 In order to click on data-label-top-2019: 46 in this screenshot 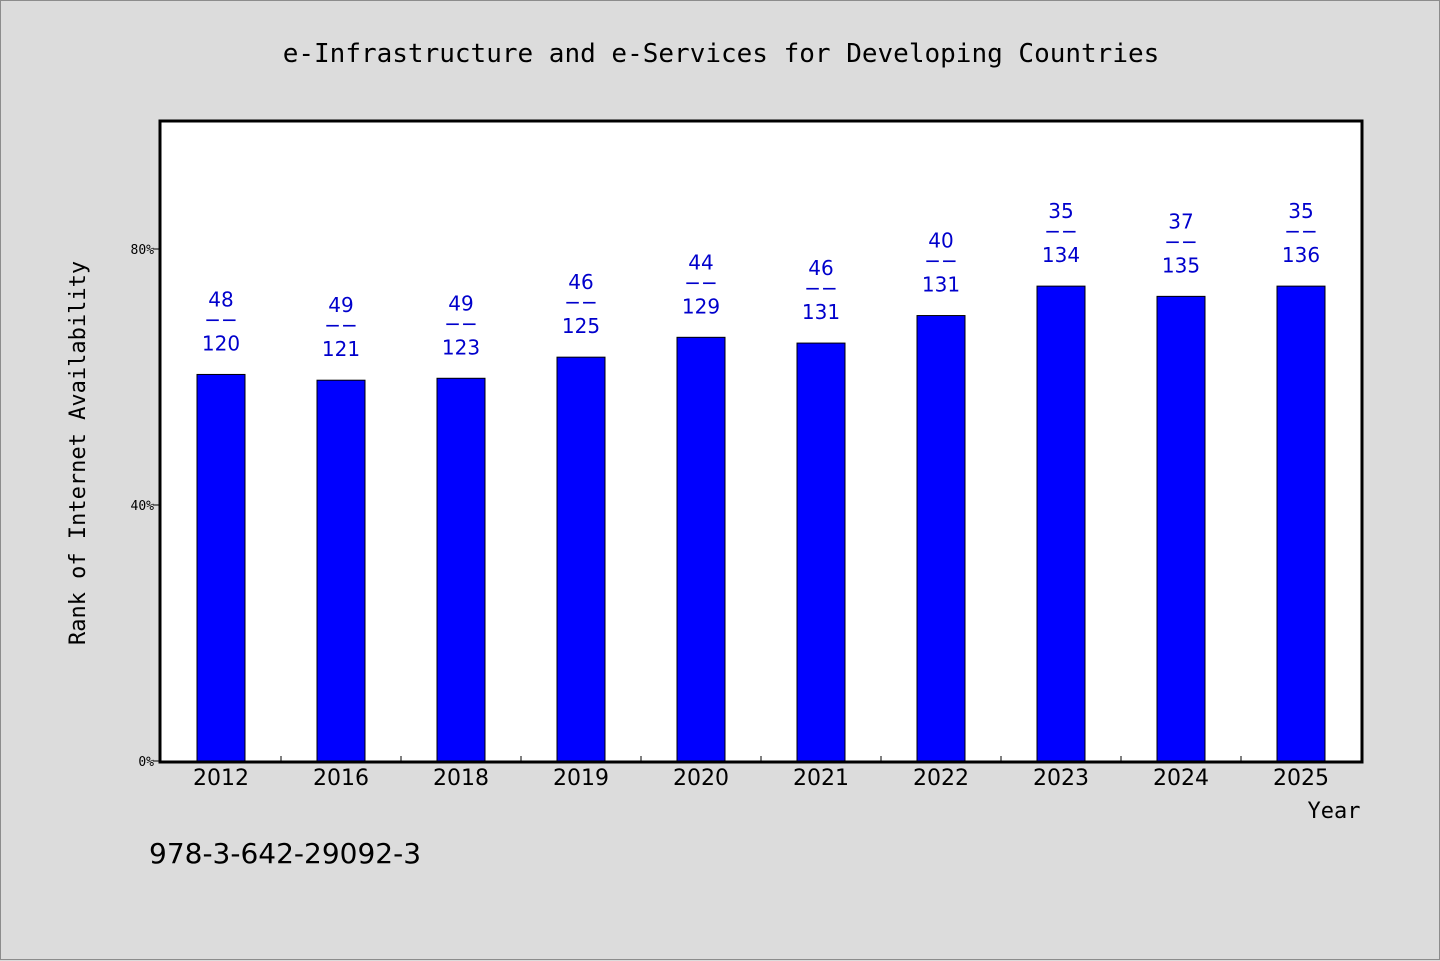, I will do `click(580, 282)`.